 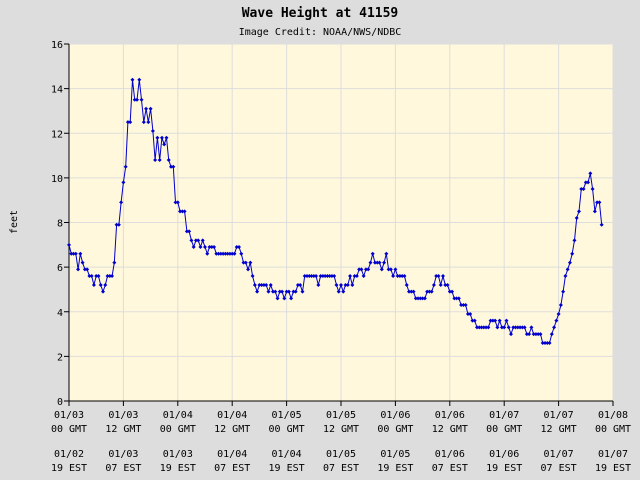 I want to click on x-tick-label-gmt: 01/07, so click(x=504, y=415).